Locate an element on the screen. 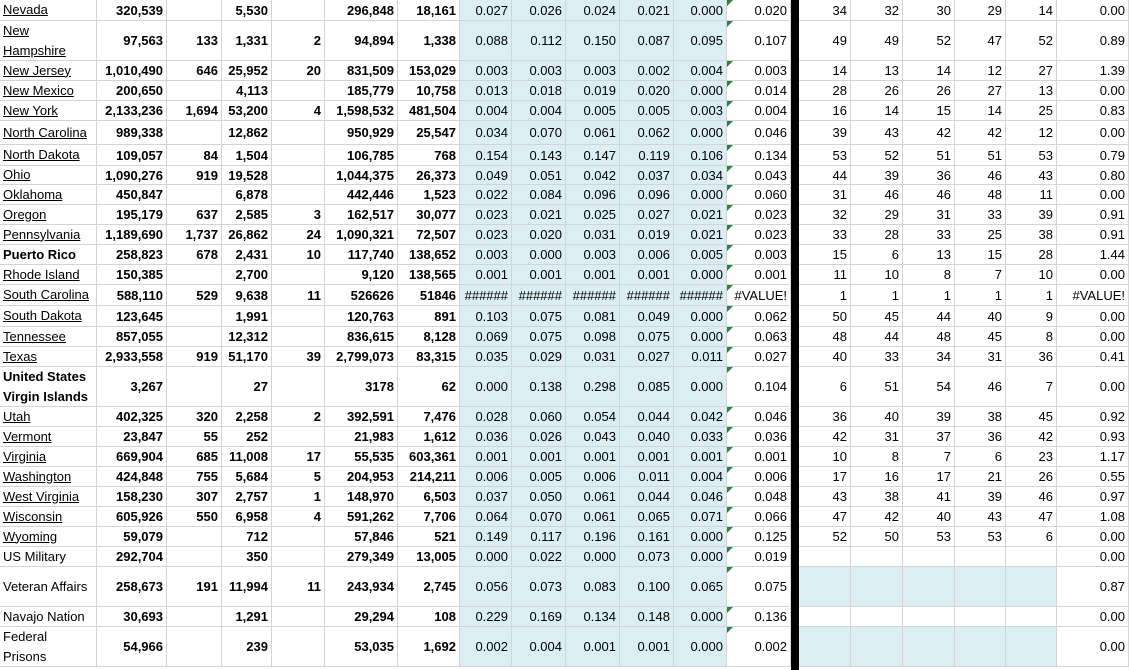 The image size is (1129, 670). row-label: Vermont is located at coordinates (48, 437).